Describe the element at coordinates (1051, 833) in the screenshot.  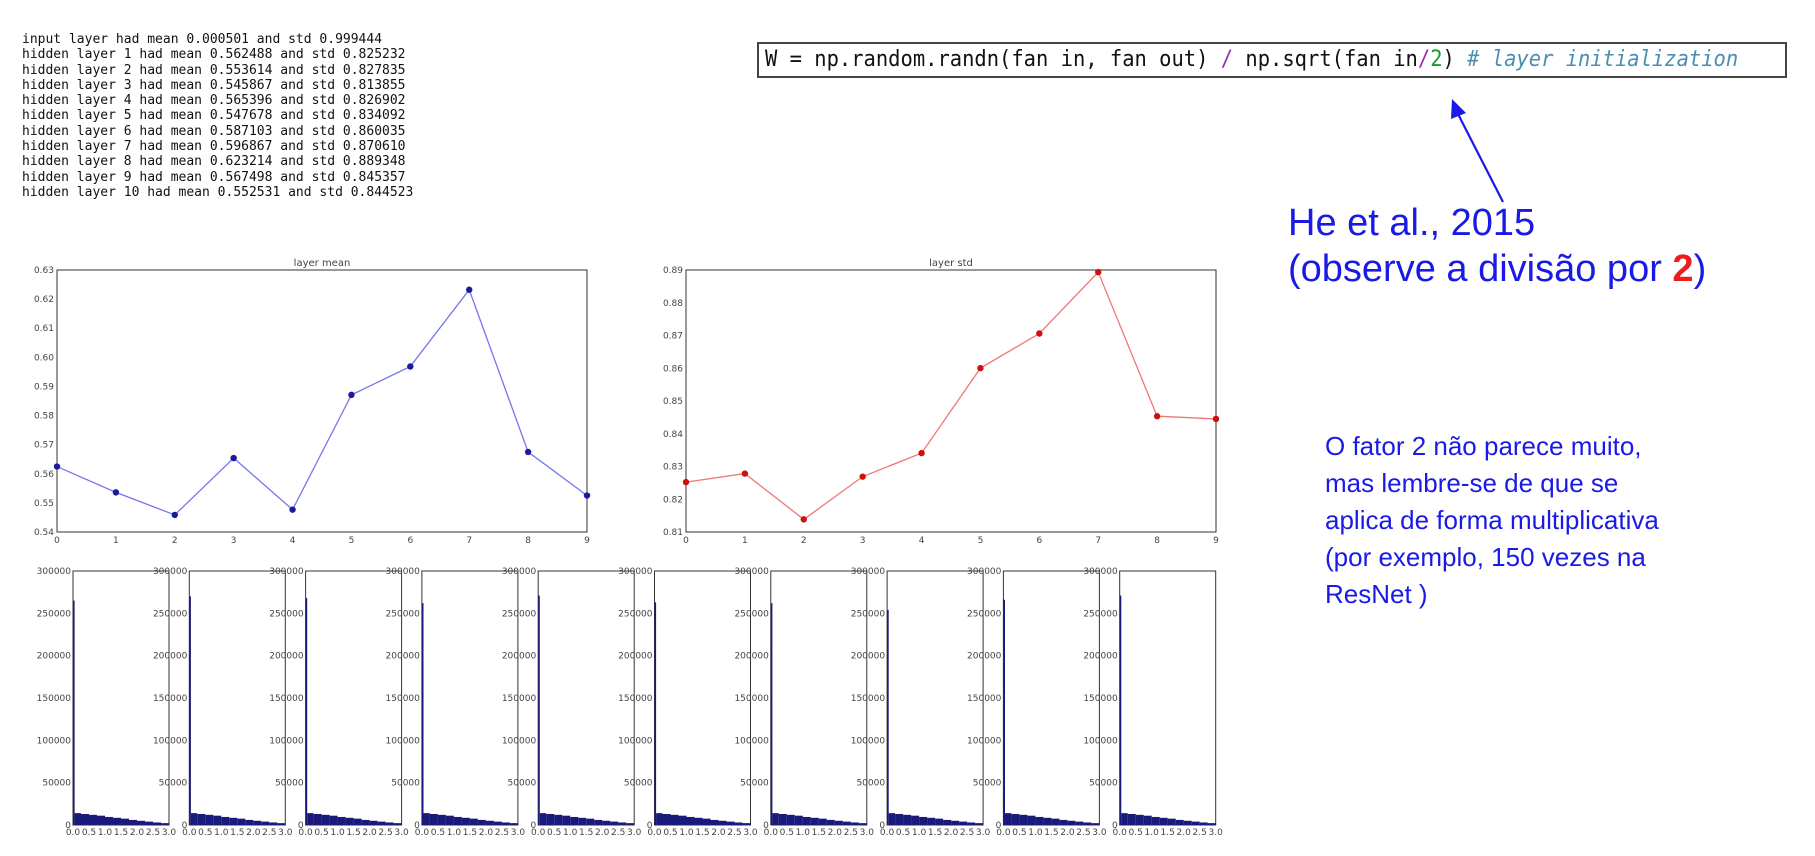
I see `histogram-9-x-tick-label: 1.5` at that location.